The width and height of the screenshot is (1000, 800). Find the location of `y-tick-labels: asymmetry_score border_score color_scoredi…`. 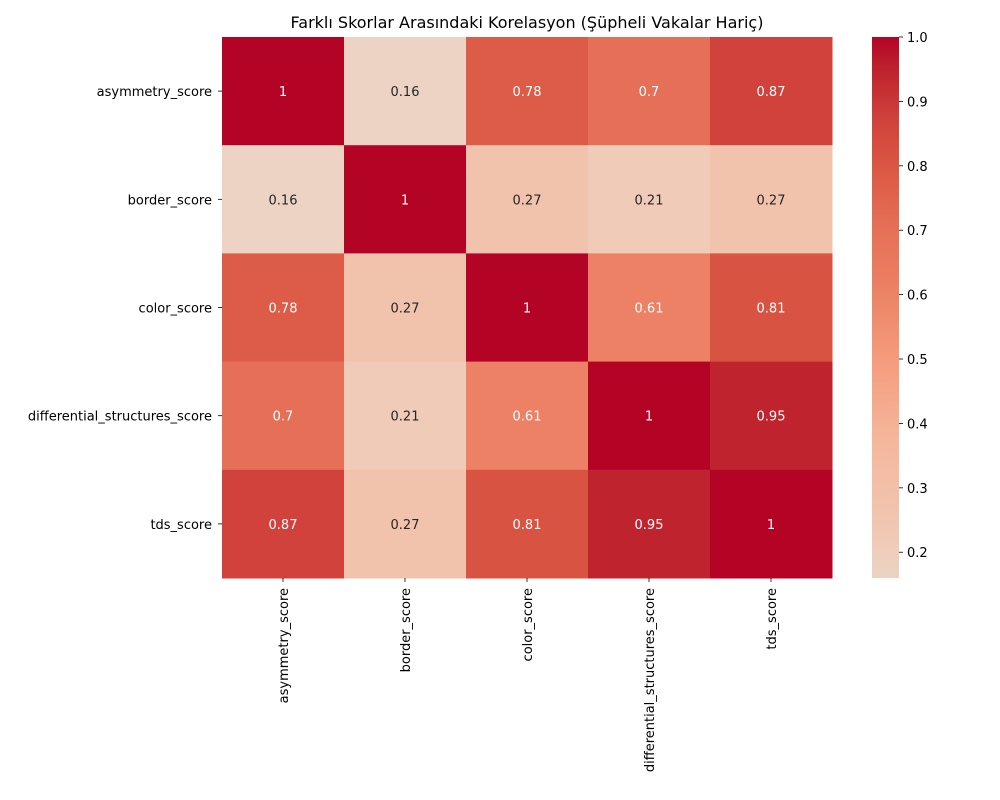

y-tick-labels: asymmetry_score border_score color_scoredi… is located at coordinates (125, 309).